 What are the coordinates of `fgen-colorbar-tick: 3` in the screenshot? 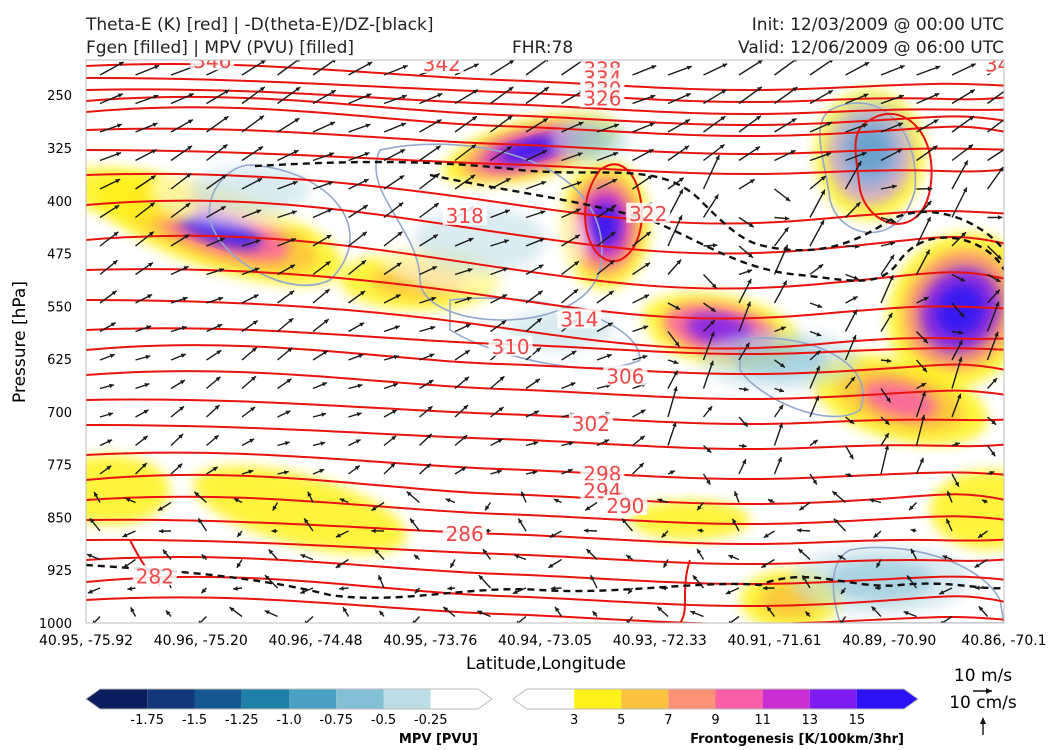 It's located at (574, 720).